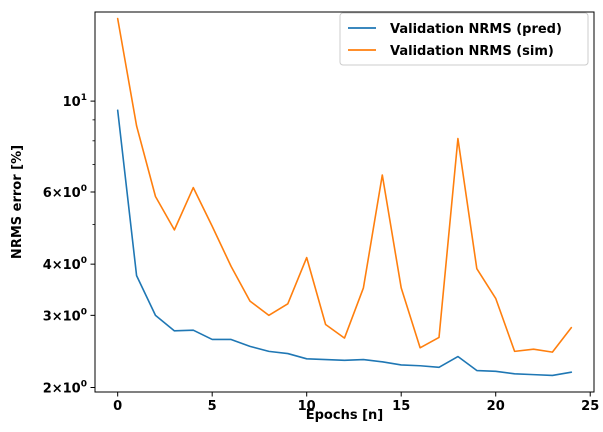 The image size is (603, 432). Describe the element at coordinates (69, 244) in the screenshot. I see `y-axis: 2×100 3×100 4×100 6×100 101` at that location.